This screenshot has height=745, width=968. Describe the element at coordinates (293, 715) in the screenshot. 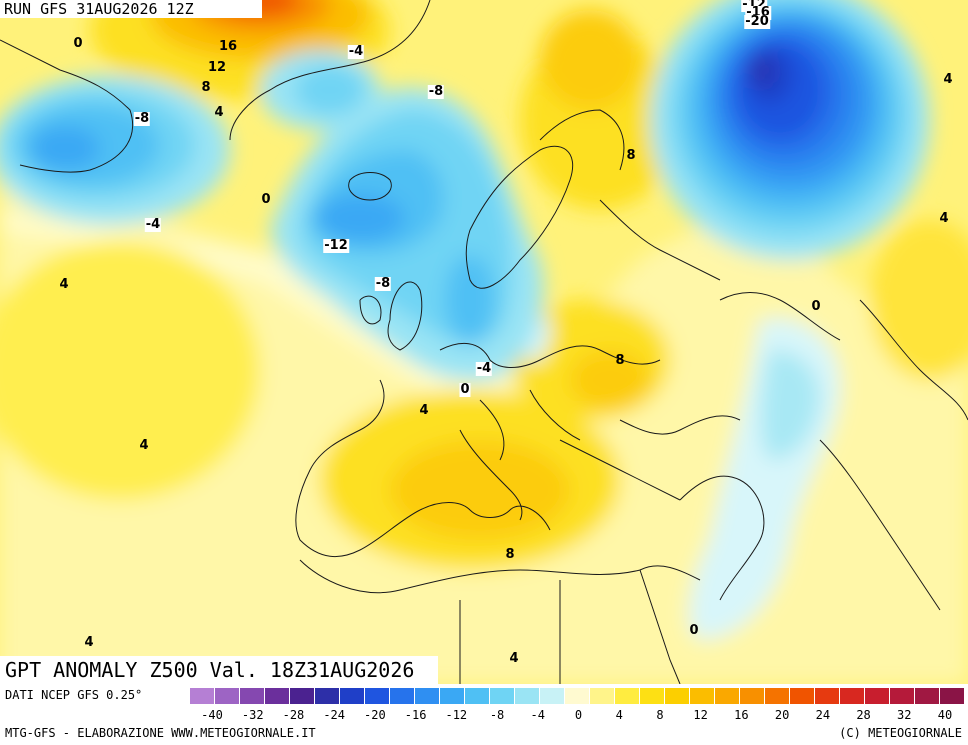

I see `colorbar-tick: -28` at that location.